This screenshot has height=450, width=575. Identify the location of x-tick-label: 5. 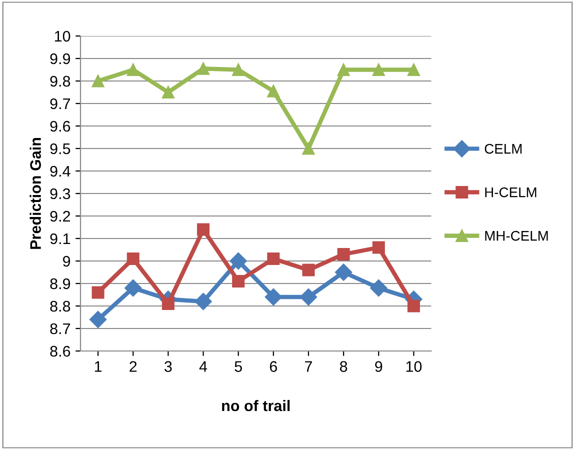
(238, 366).